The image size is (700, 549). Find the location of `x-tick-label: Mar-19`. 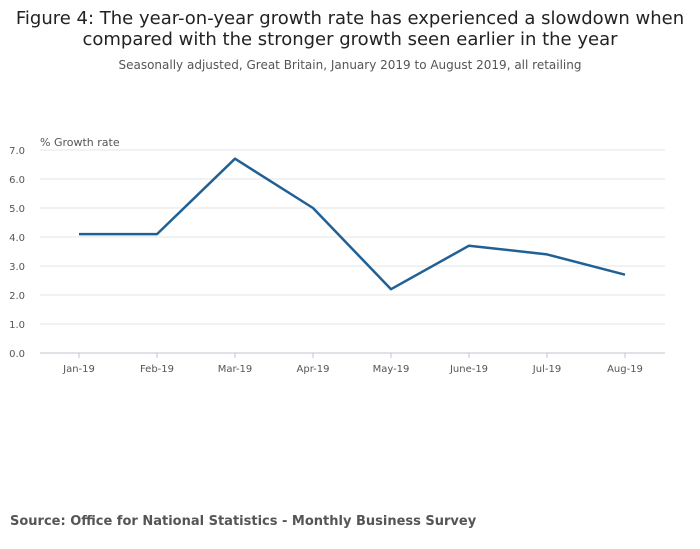

x-tick-label: Mar-19 is located at coordinates (235, 369).